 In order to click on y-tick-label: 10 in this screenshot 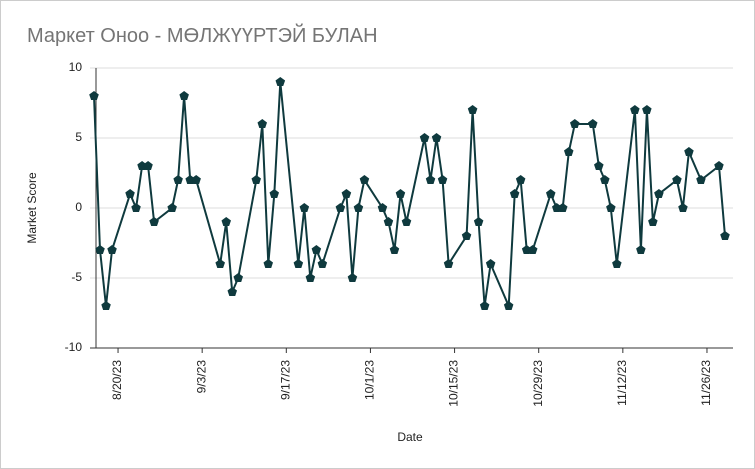, I will do `click(76, 67)`.